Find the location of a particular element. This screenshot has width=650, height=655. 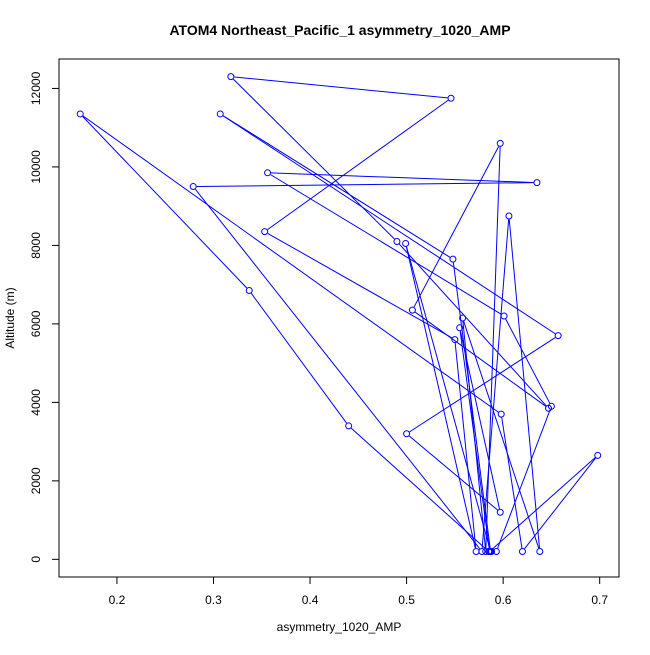

x-axis-label: asymmetry_1020_AMP is located at coordinates (339, 627).